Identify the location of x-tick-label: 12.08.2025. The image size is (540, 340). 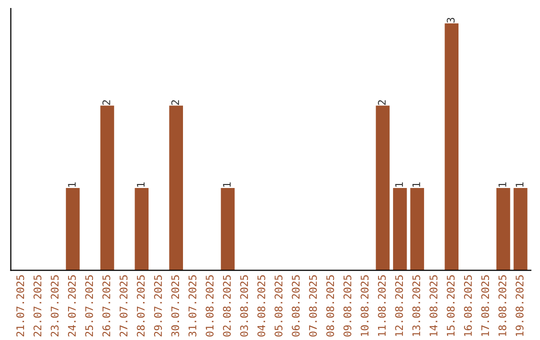
(399, 305).